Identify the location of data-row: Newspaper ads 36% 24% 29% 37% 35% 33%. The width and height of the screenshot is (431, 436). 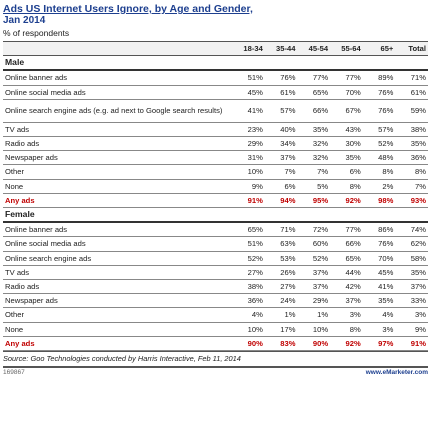
(215, 301).